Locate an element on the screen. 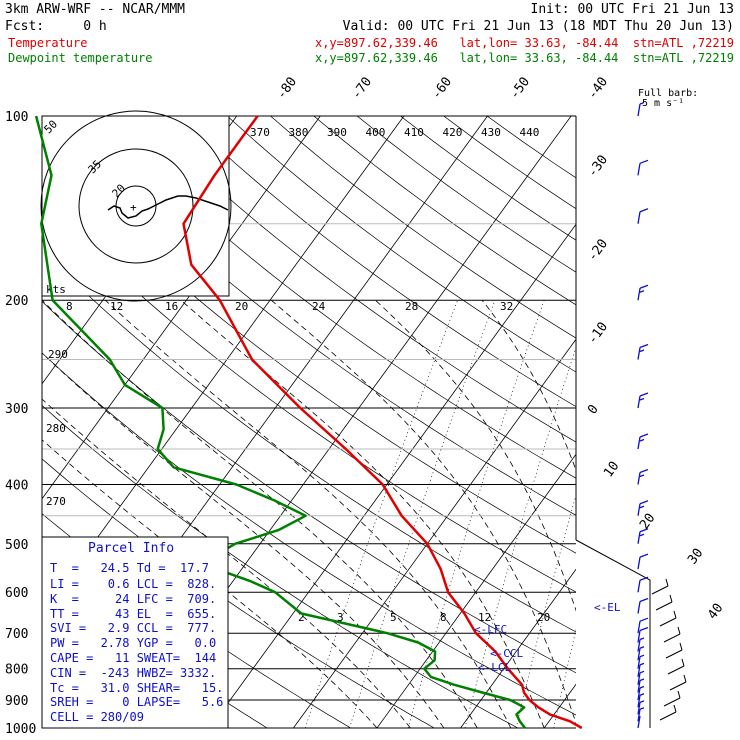 The image size is (740, 740). temperature-legend-label: Temperature is located at coordinates (47, 43).